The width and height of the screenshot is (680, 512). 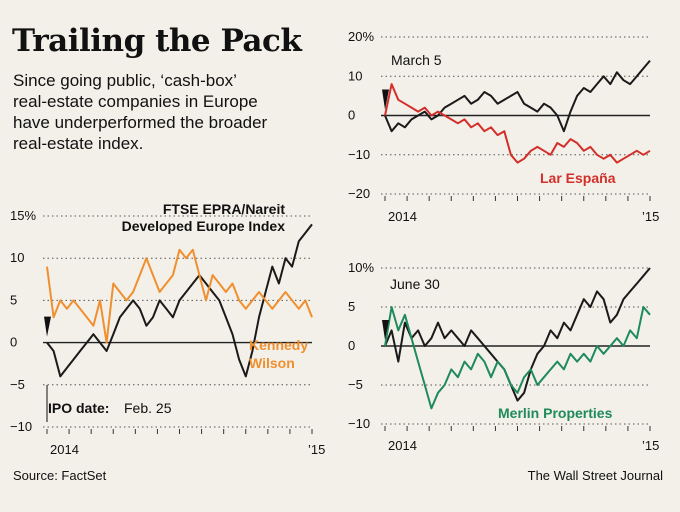 I want to click on y-tick-label: 10%, so click(x=361, y=267).